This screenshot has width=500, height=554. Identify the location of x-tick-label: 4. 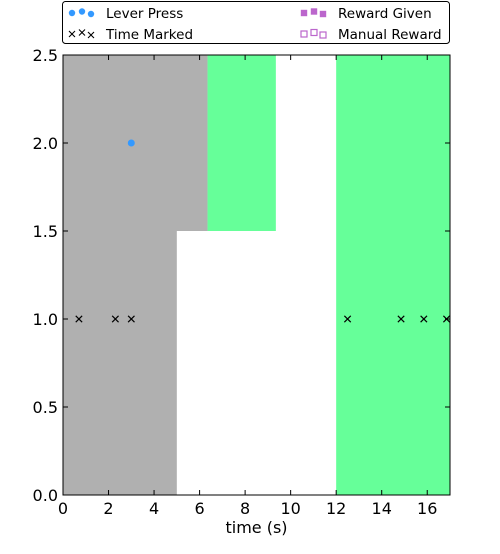
(154, 508).